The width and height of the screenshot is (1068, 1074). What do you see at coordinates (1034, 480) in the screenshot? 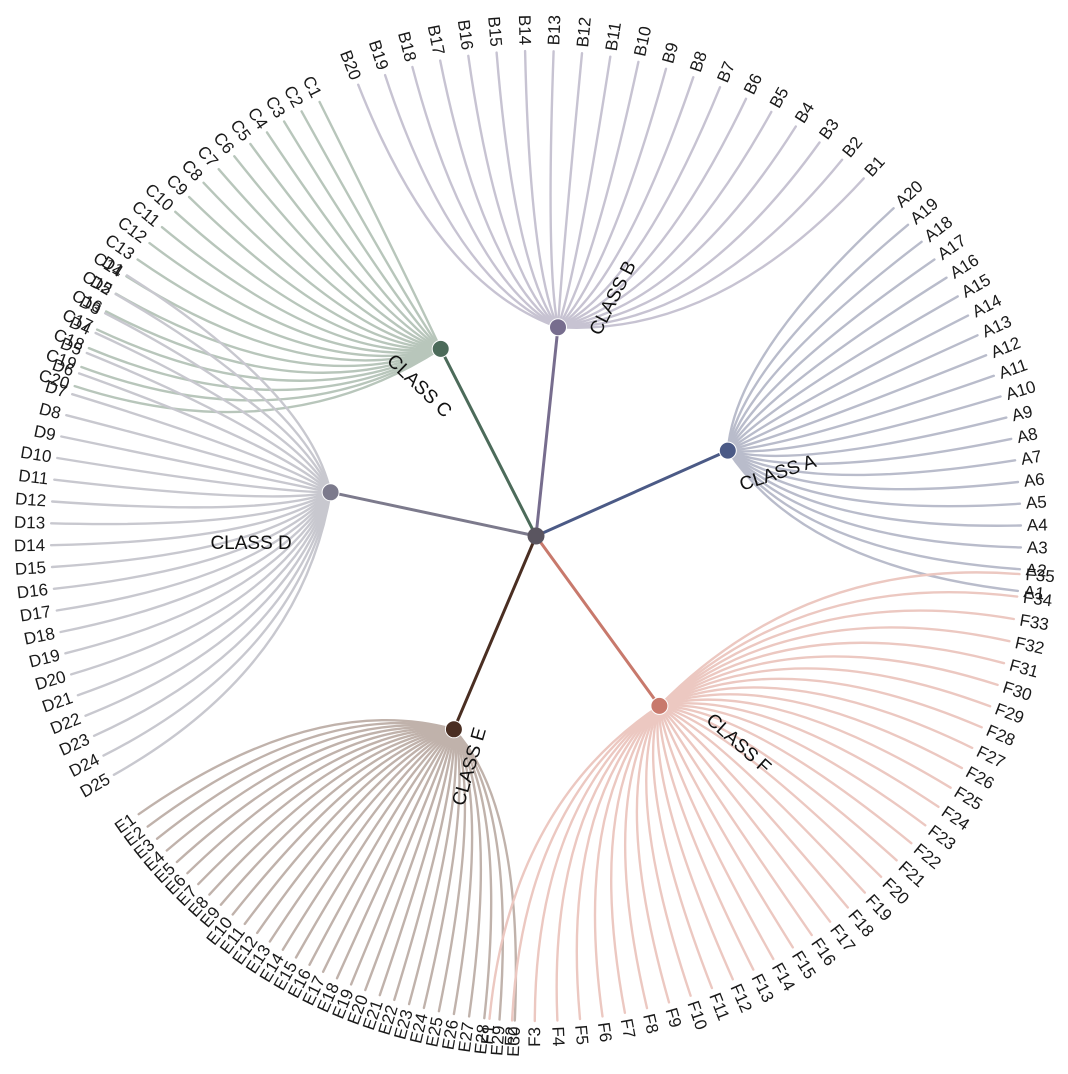
I see `leaf-label: A6` at bounding box center [1034, 480].